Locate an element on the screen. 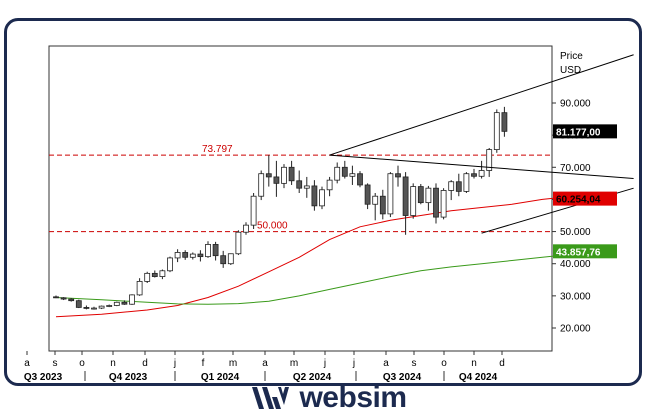 The height and width of the screenshot is (416, 658). price-label-text: 60.254,04 is located at coordinates (578, 200).